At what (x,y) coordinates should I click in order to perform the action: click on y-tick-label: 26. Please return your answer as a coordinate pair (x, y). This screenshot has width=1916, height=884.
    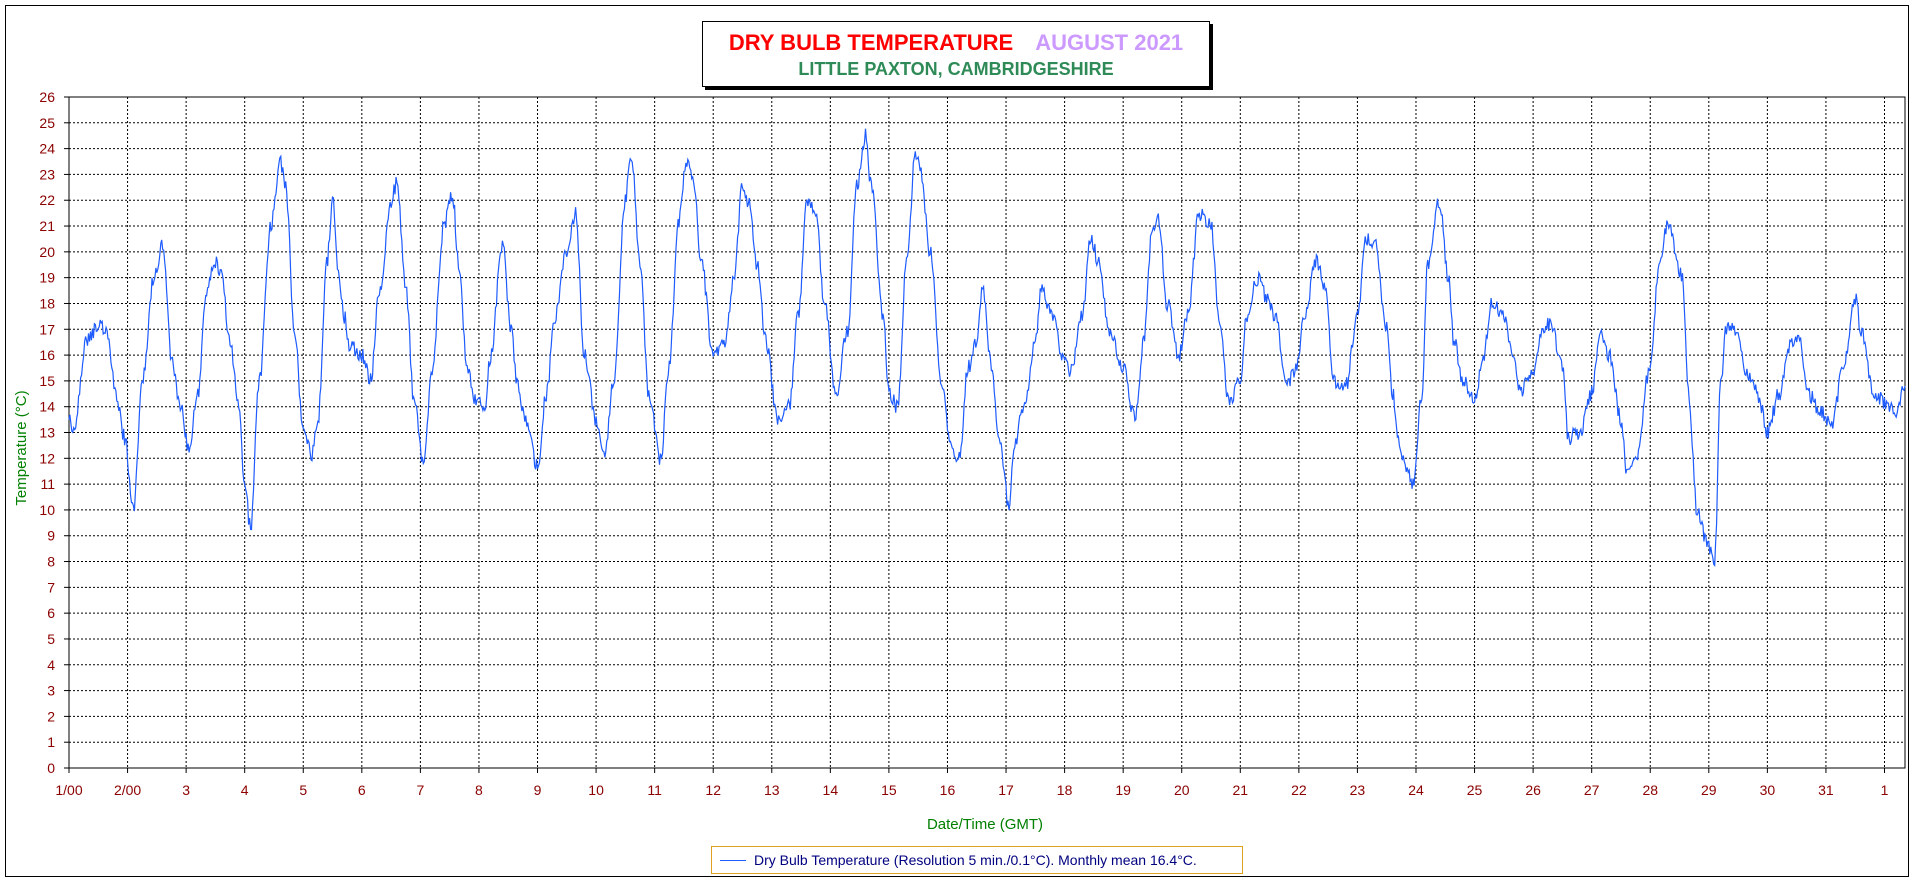
    Looking at the image, I should click on (47, 97).